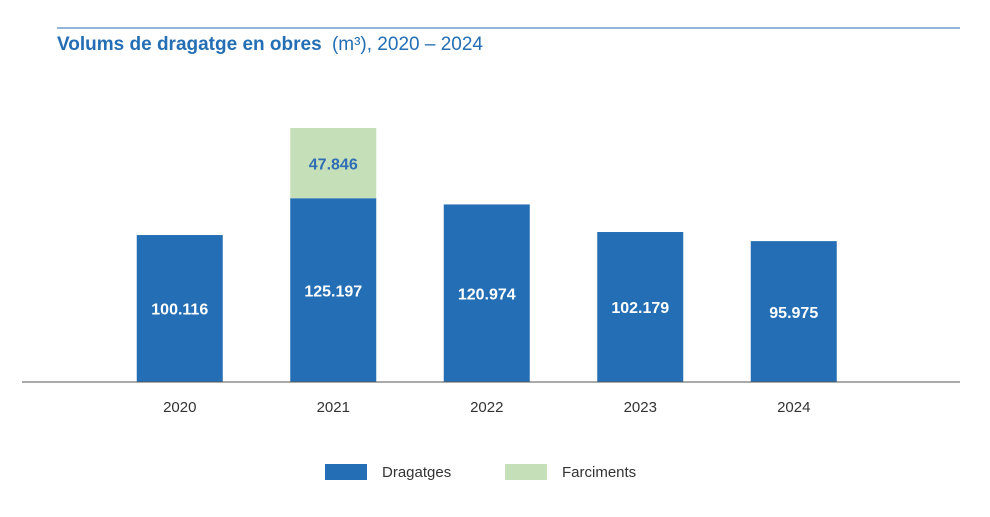  I want to click on x-tick-label: 2024, so click(793, 407).